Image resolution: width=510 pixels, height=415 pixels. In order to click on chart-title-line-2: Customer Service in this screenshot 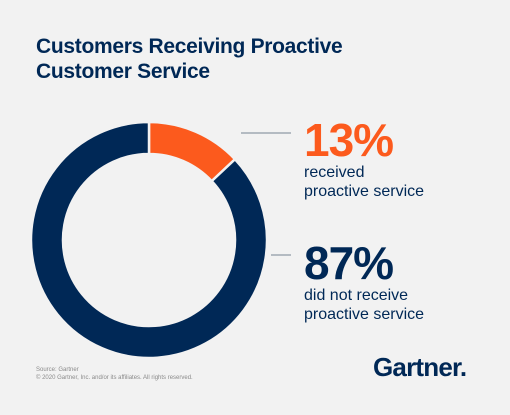, I will do `click(123, 71)`.